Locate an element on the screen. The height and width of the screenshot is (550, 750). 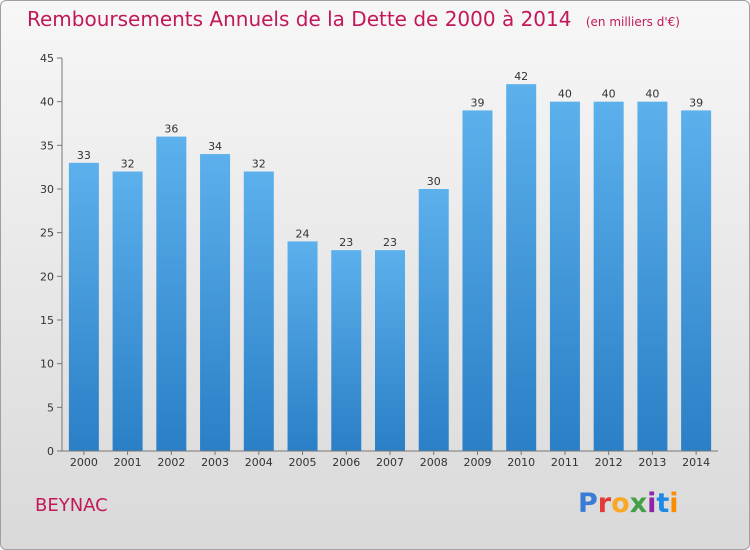
x-tick-label: 2012 is located at coordinates (609, 462).